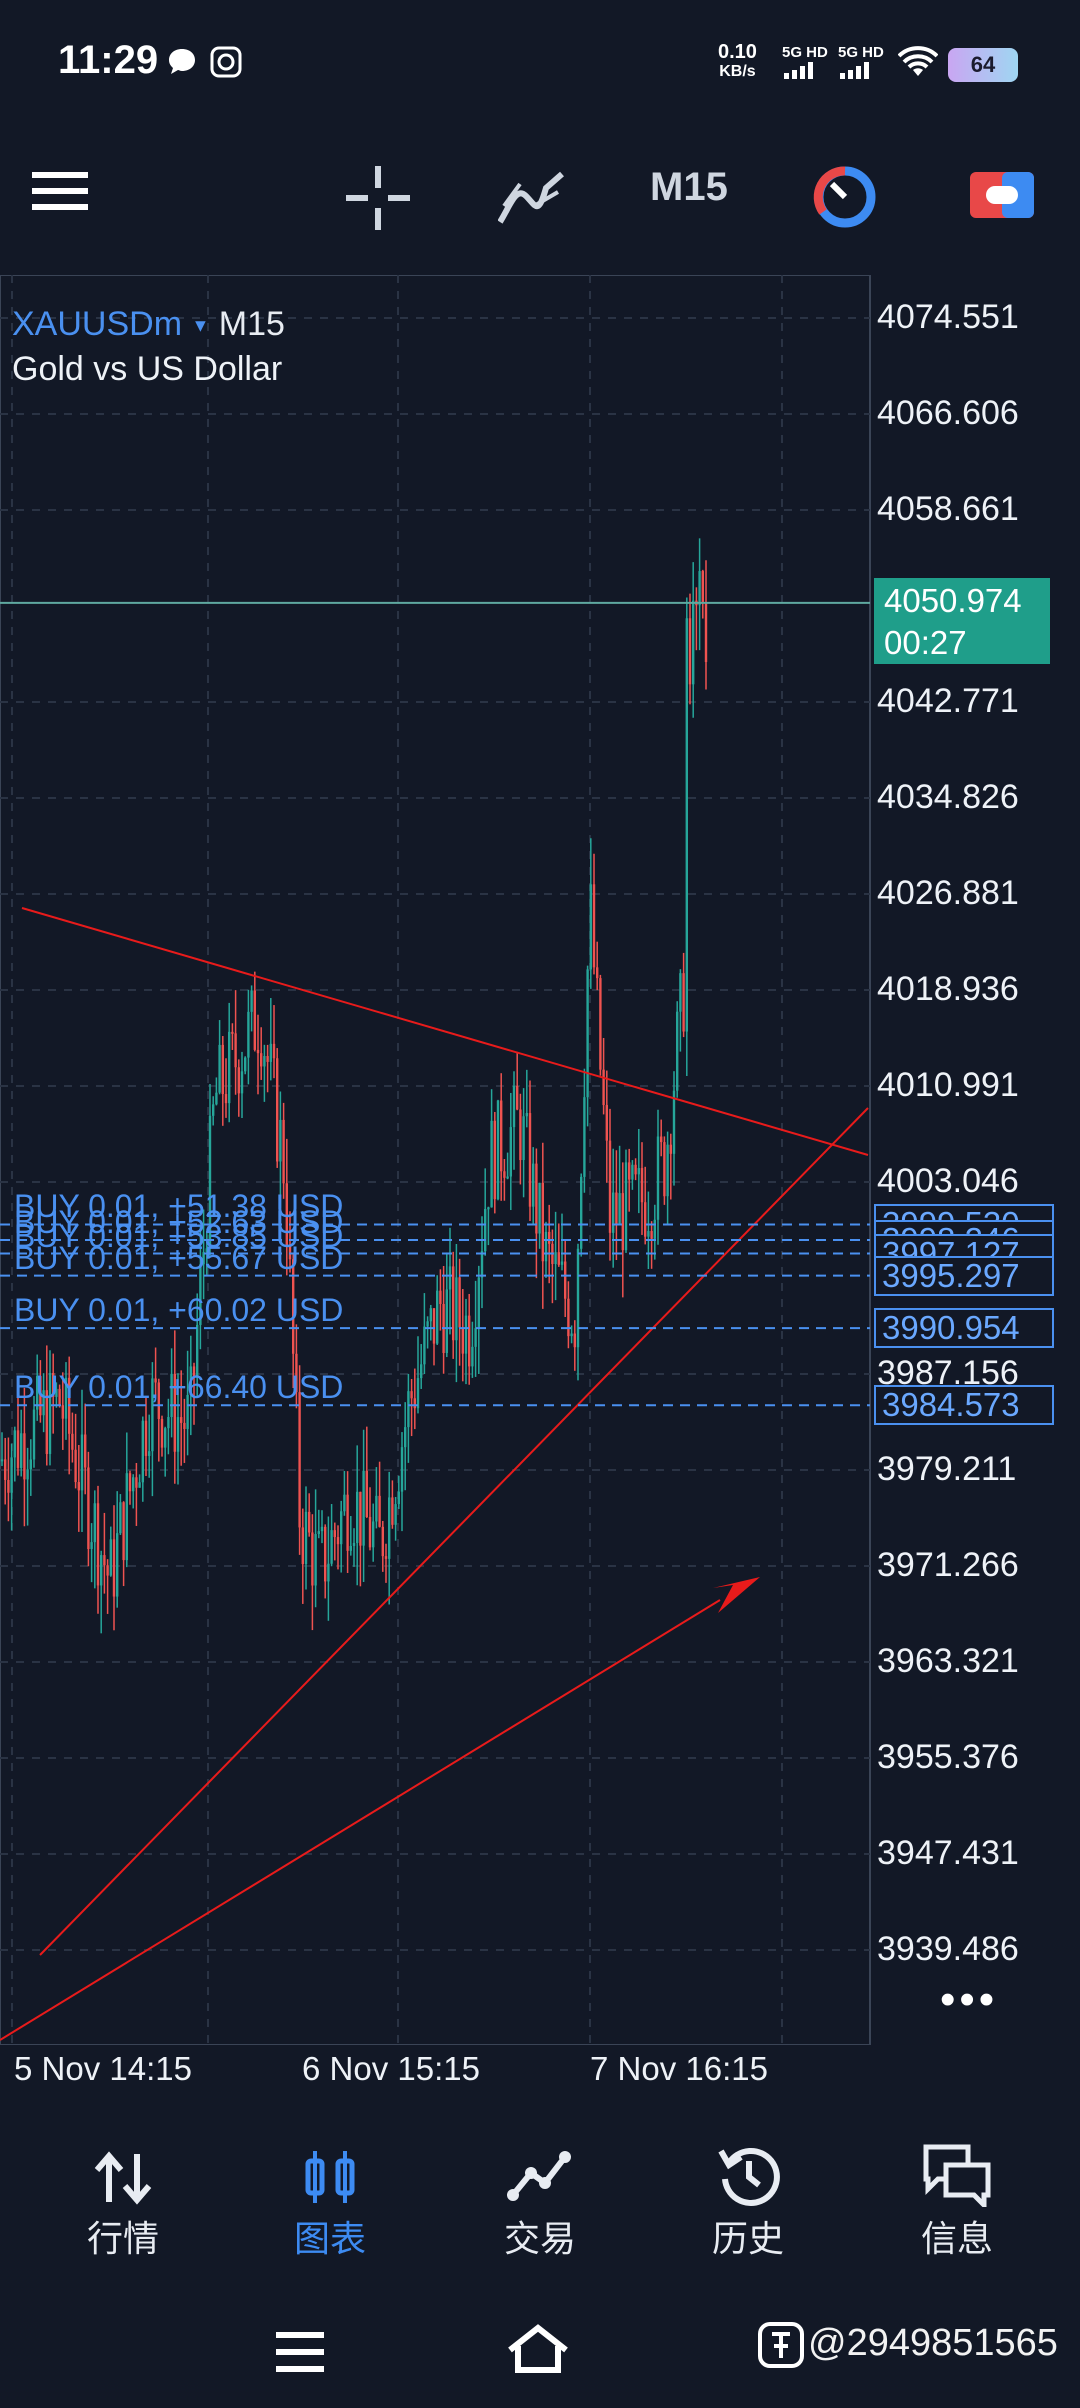 The height and width of the screenshot is (2408, 1080). What do you see at coordinates (182, 61) in the screenshot?
I see `message-notification-icon` at bounding box center [182, 61].